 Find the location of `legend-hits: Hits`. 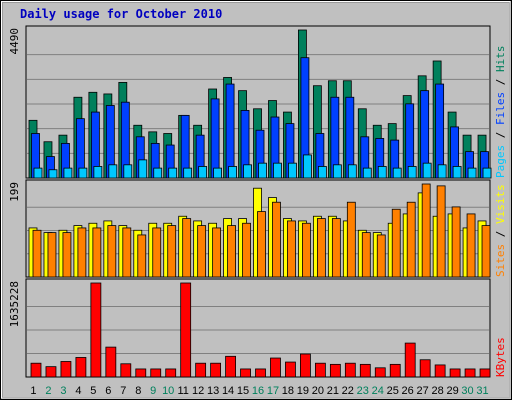

legend-hits: Hits is located at coordinates (500, 59).